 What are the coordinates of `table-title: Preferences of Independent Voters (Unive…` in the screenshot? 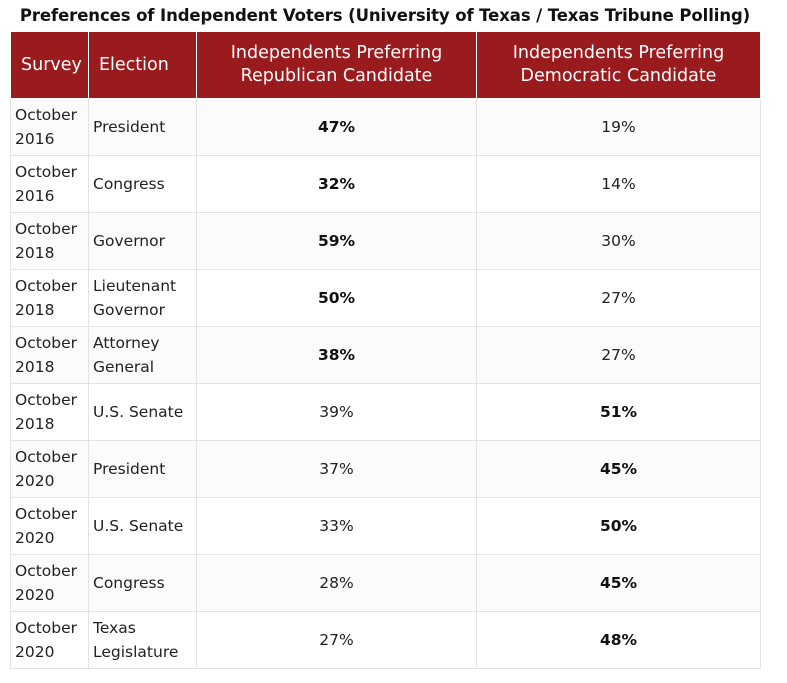 It's located at (385, 15).